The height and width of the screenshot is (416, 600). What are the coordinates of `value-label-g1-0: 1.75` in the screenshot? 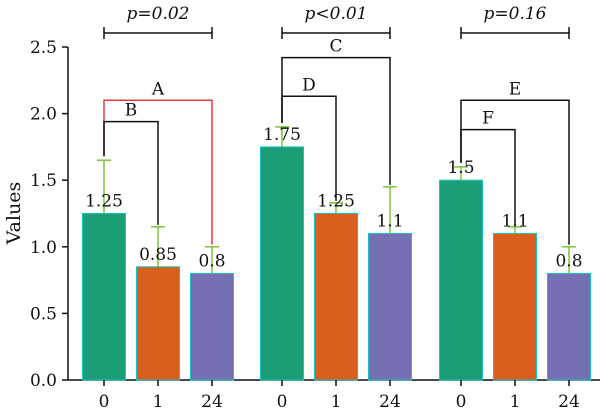 It's located at (282, 135).